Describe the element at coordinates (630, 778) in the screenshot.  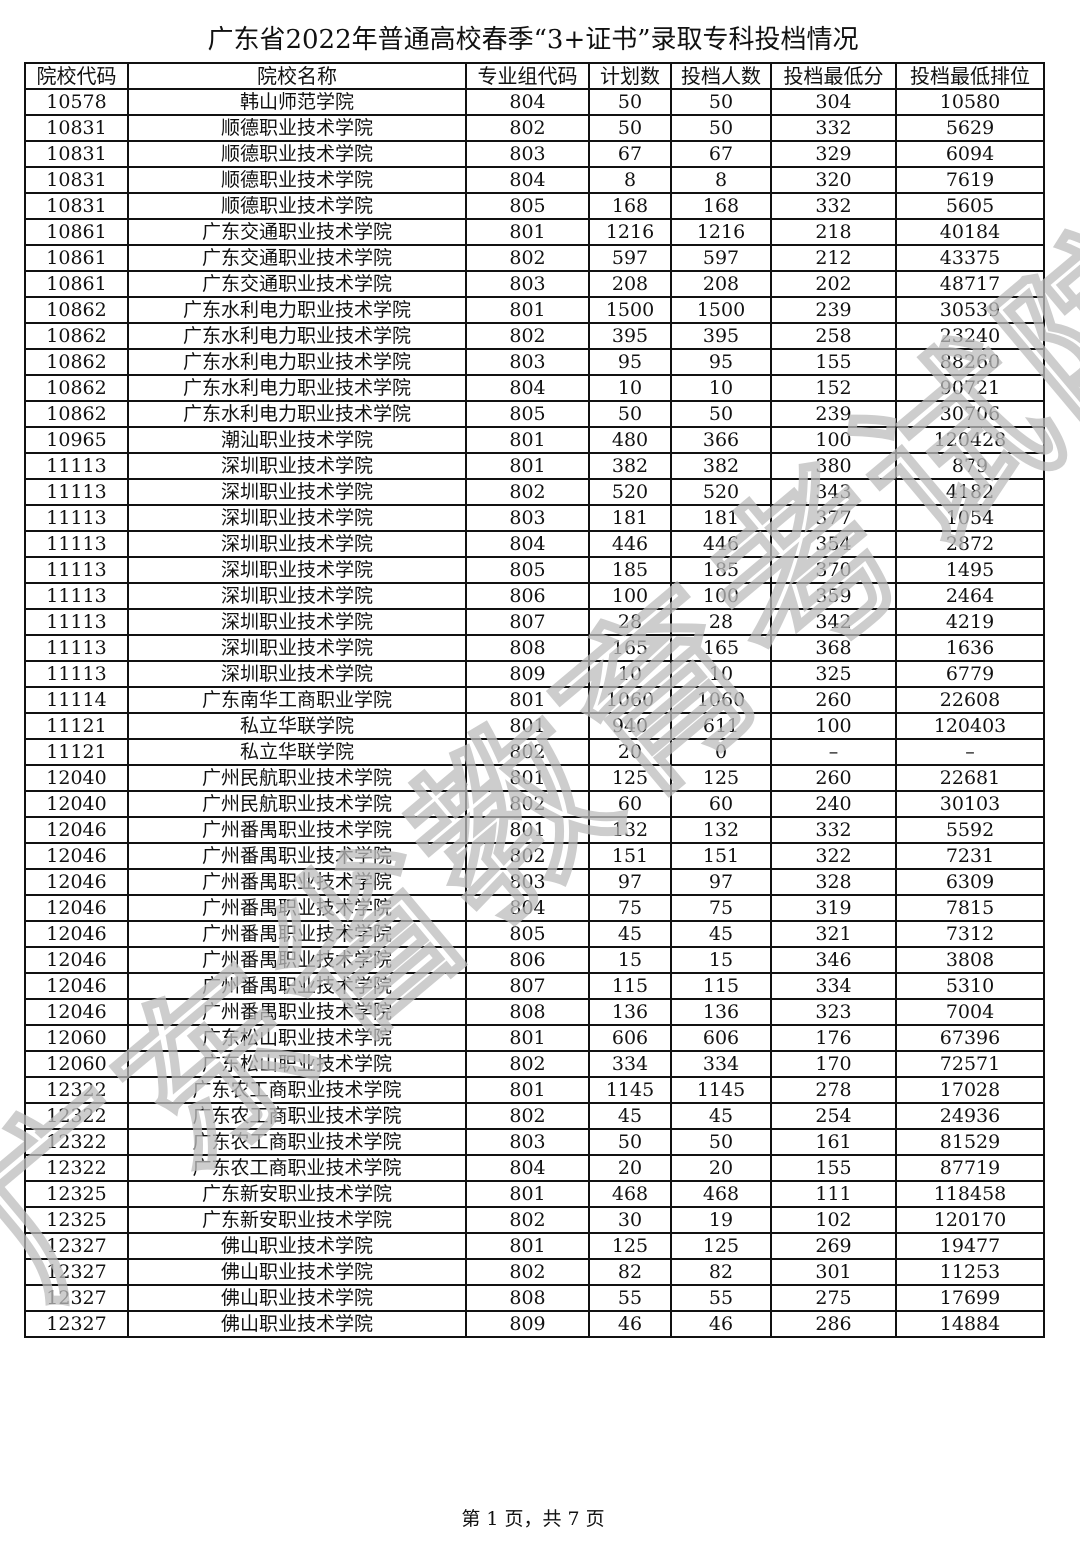
I see `cell-plan-count: 125` at that location.